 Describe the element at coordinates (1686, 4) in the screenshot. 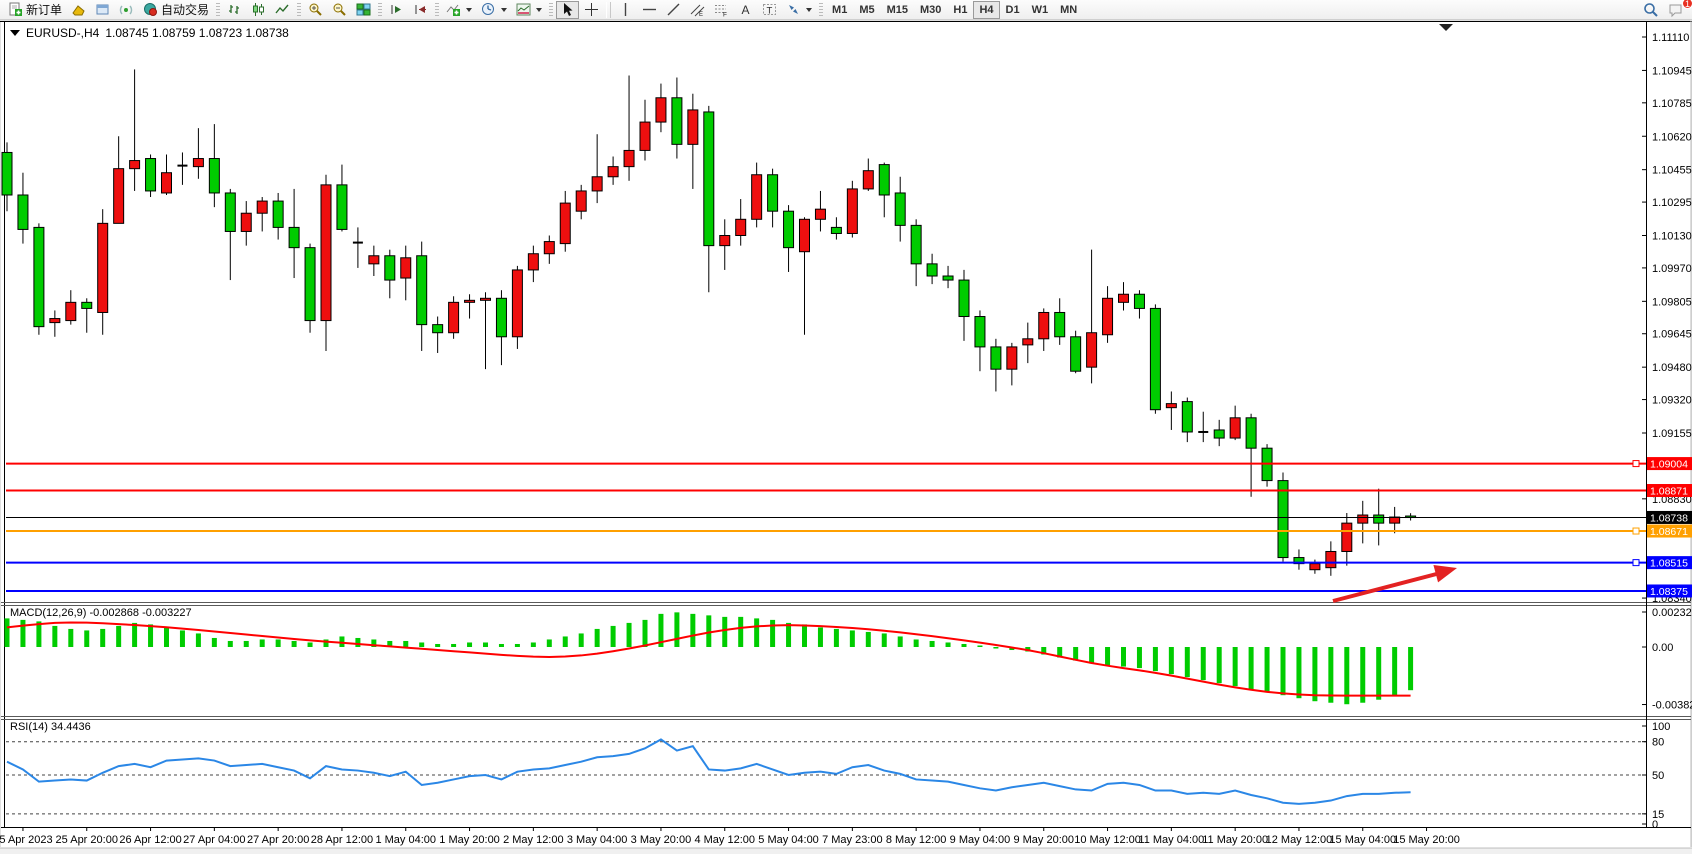

I see `notification-count-badge: 1` at that location.